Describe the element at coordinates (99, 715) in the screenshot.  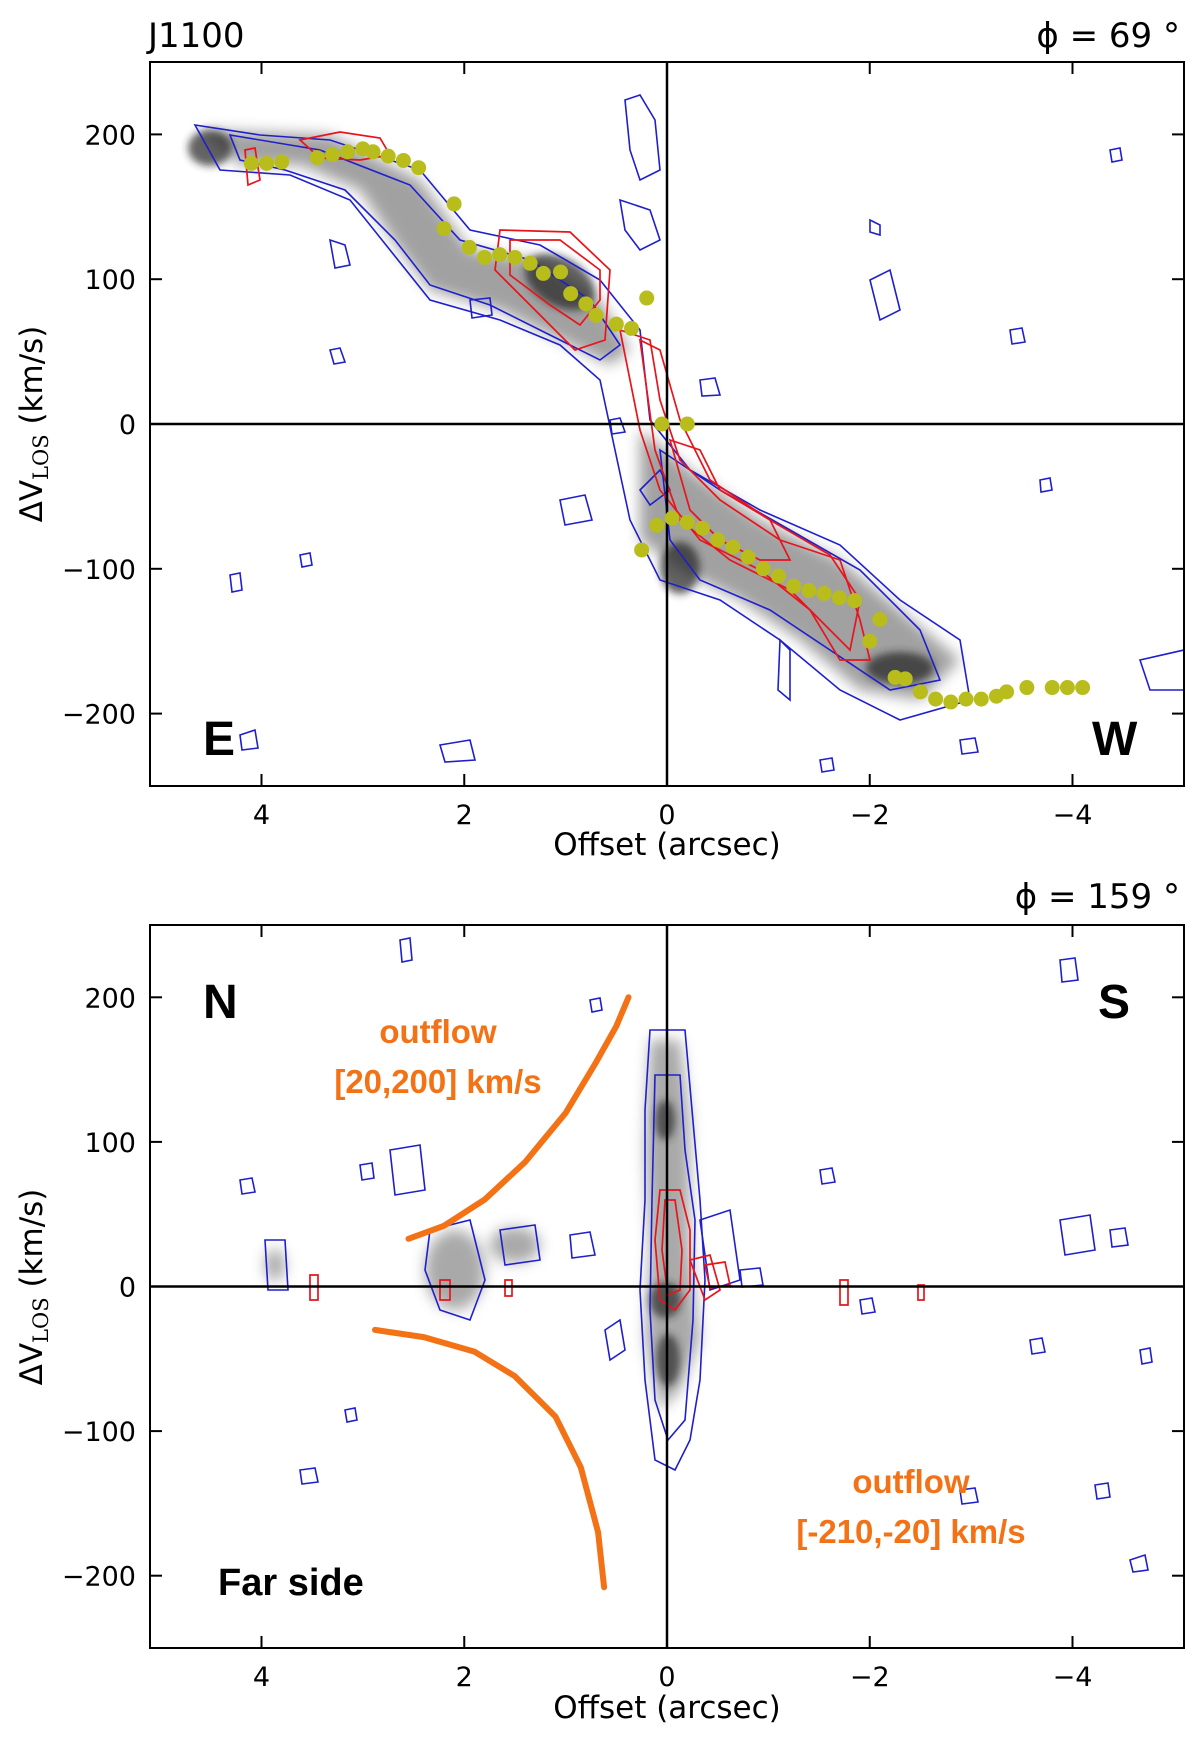
I see `top-y-tick-label: −200` at that location.